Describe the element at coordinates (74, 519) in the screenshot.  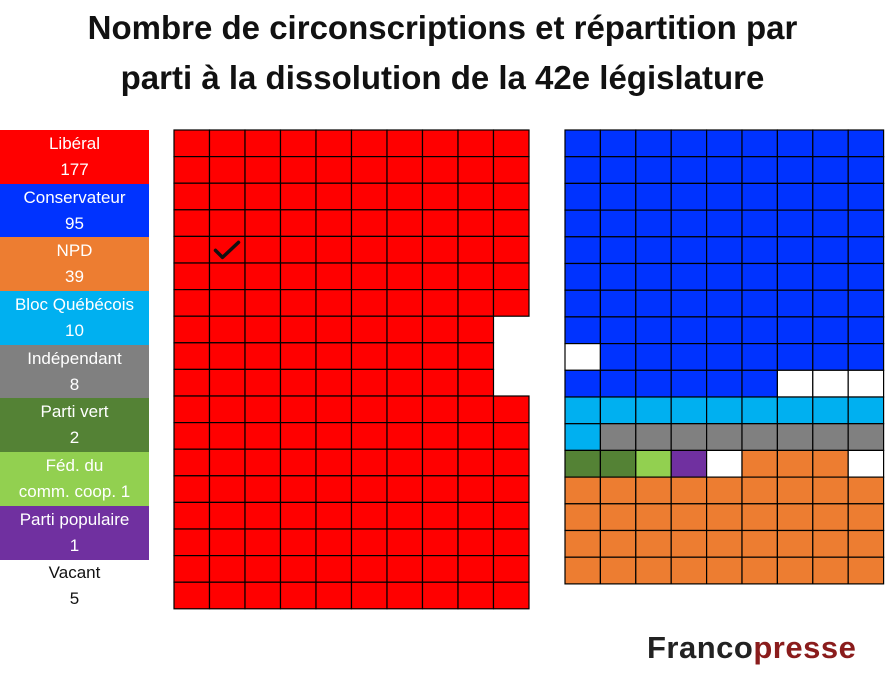
I see `legend-label: Parti populaire` at that location.